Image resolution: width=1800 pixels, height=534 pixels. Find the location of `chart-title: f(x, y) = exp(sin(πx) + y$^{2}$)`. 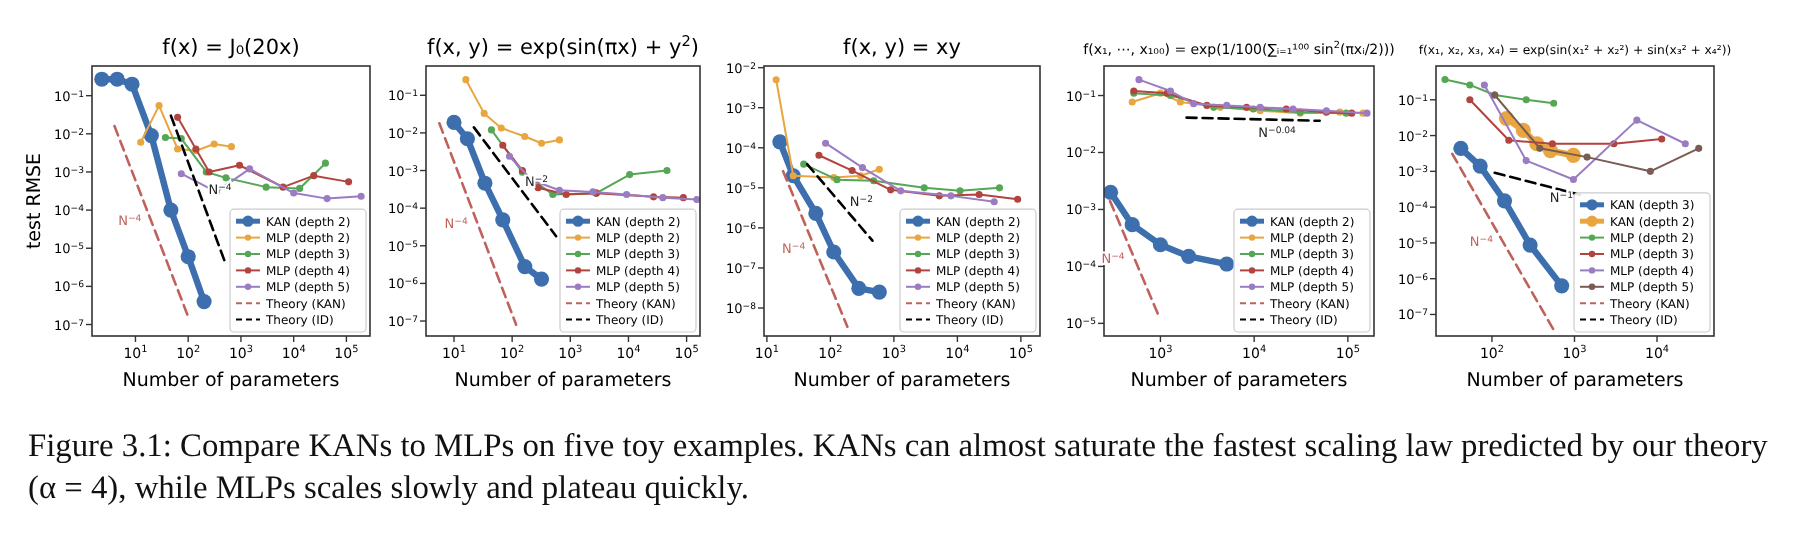

chart-title: f(x, y) = exp(sin(πx) + y$^{2}$) is located at coordinates (563, 45).